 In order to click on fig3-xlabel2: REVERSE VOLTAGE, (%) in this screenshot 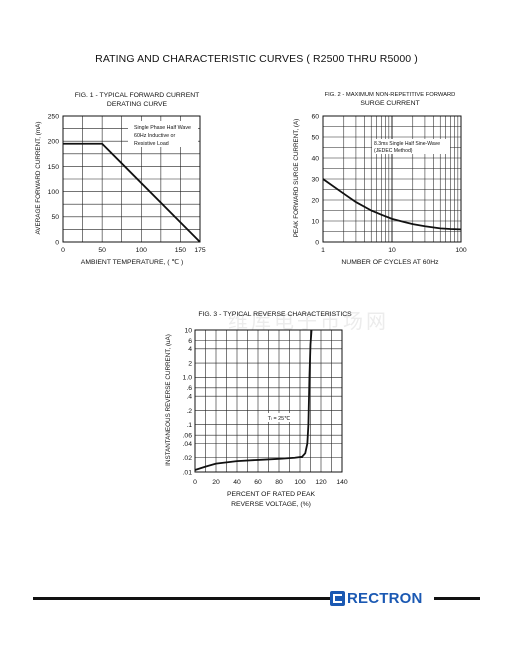, I will do `click(271, 504)`.